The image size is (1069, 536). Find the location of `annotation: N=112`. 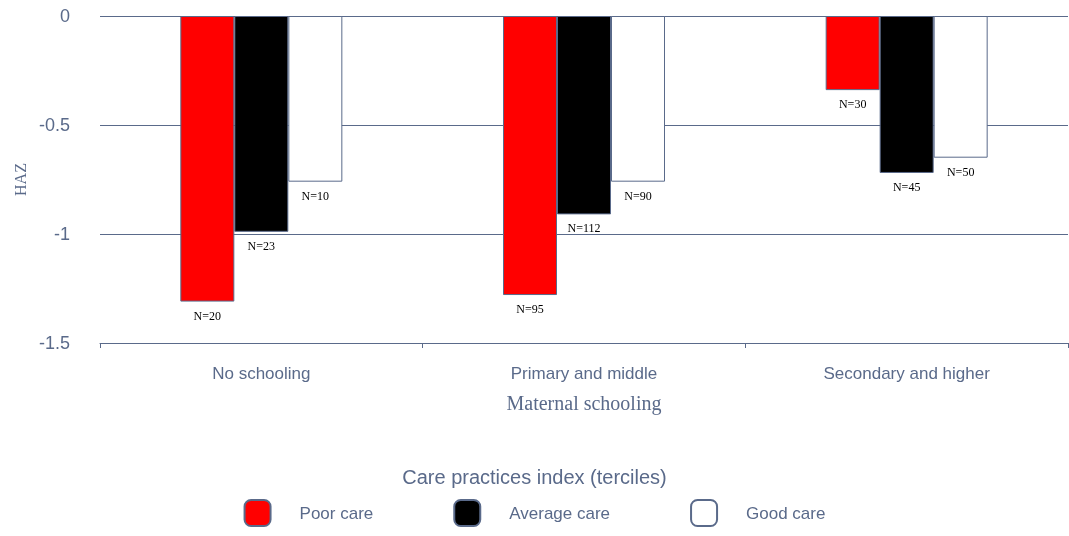

annotation: N=112 is located at coordinates (584, 228).